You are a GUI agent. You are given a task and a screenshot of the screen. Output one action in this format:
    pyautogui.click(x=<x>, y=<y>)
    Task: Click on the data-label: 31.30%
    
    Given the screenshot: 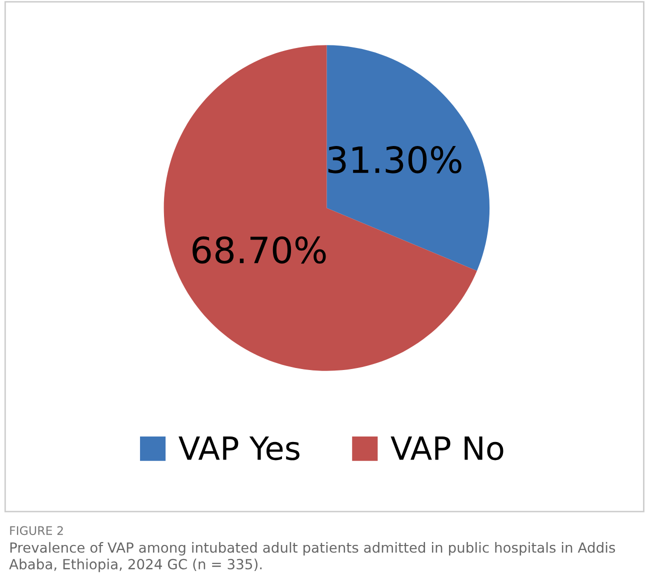 What is the action you would take?
    pyautogui.click(x=395, y=160)
    